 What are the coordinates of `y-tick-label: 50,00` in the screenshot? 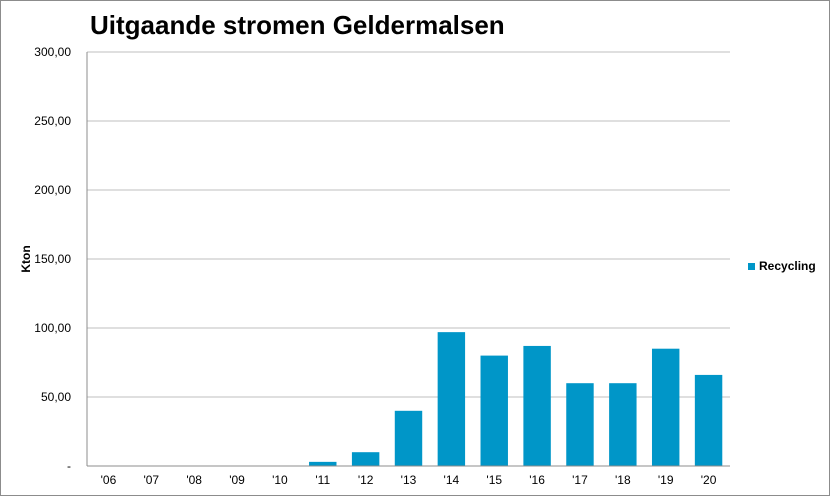 It's located at (56, 397).